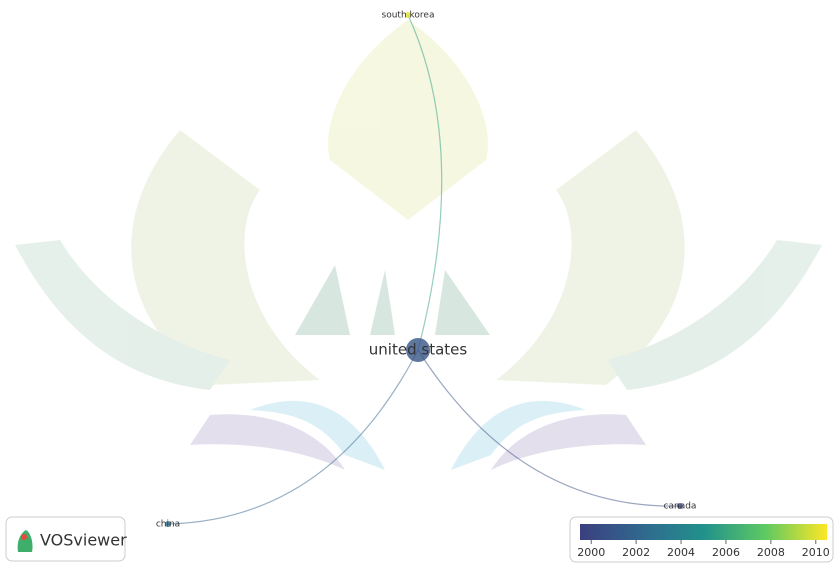 Image resolution: width=837 pixels, height=563 pixels. Describe the element at coordinates (24, 537) in the screenshot. I see `logo-icon-dot` at that location.